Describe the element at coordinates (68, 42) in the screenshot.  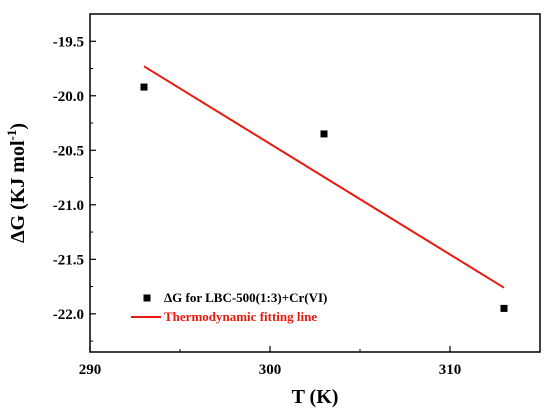
I see `y-tick-label: -19.5` at that location.